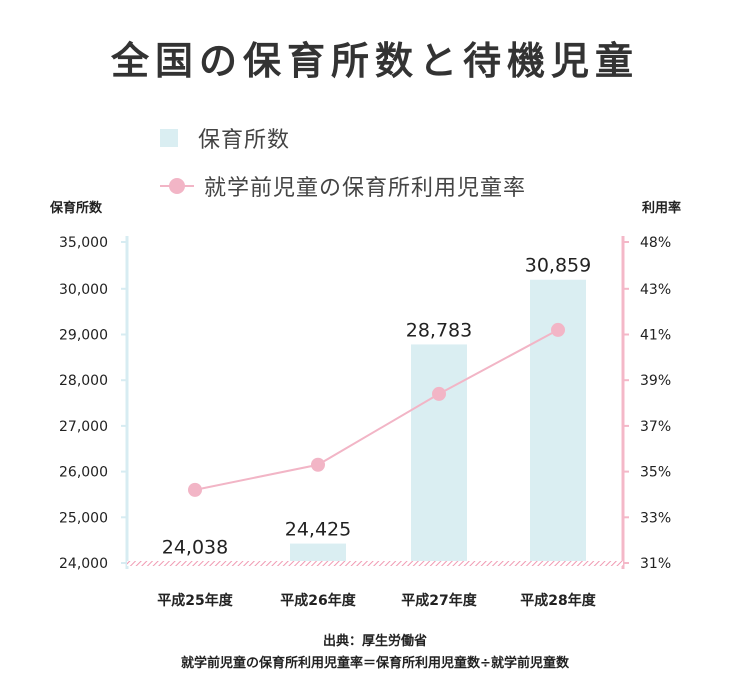 Image resolution: width=750 pixels, height=684 pixels. Describe the element at coordinates (169, 138) in the screenshot. I see `legend-bar-swatch` at that location.